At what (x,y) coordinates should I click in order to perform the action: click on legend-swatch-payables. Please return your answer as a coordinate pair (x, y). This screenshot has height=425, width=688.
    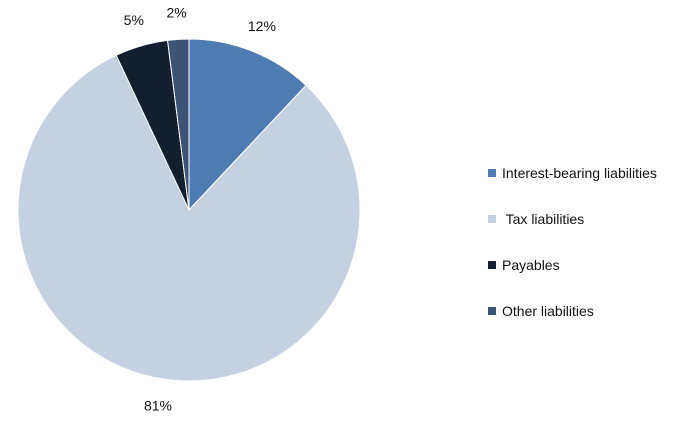
    Looking at the image, I should click on (492, 265).